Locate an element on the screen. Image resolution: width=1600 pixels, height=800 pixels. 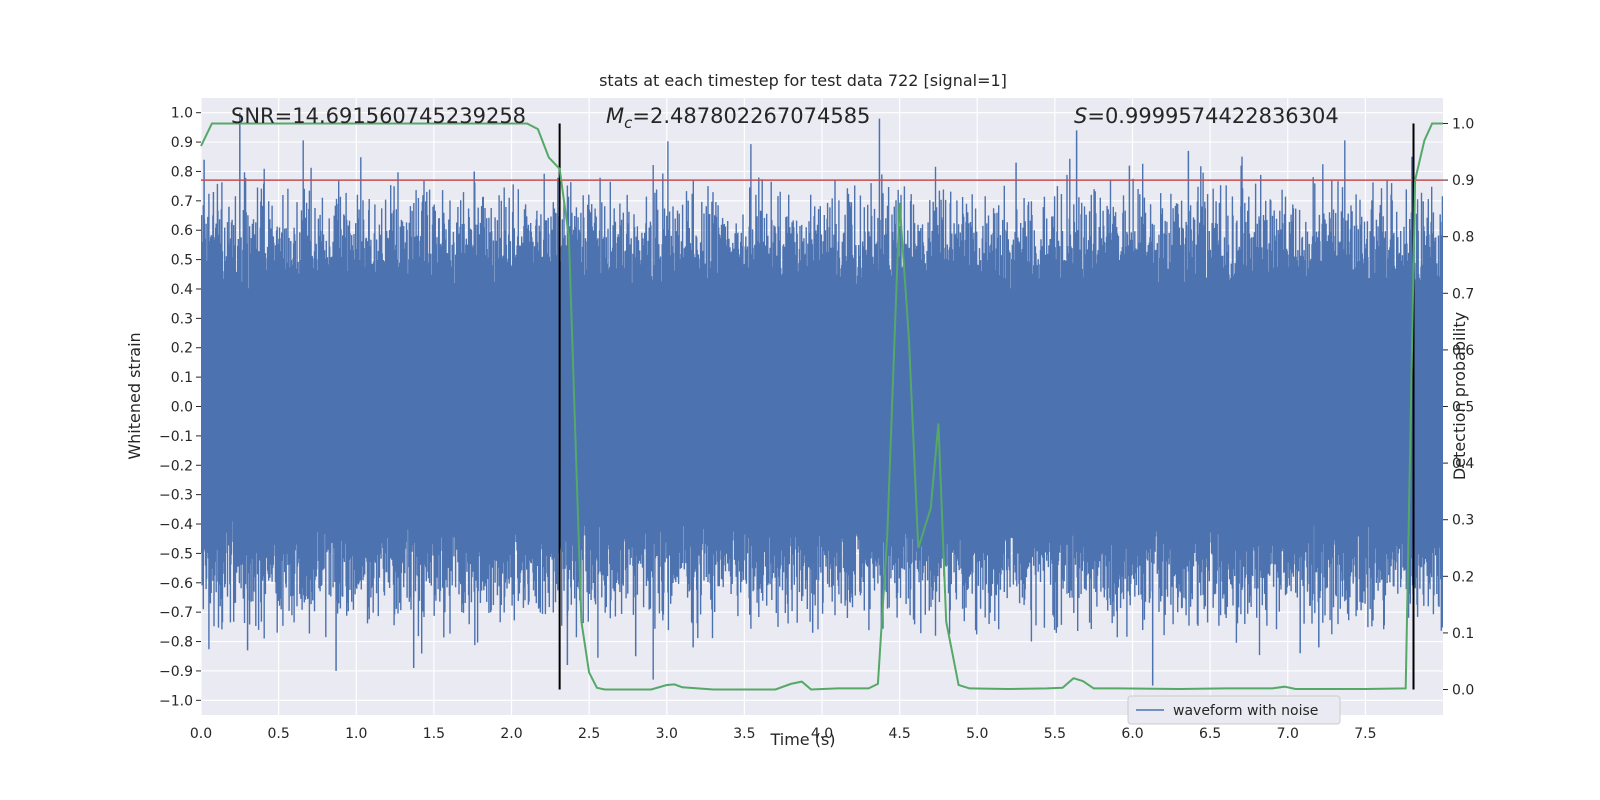
score-symbol: S is located at coordinates (1080, 116).